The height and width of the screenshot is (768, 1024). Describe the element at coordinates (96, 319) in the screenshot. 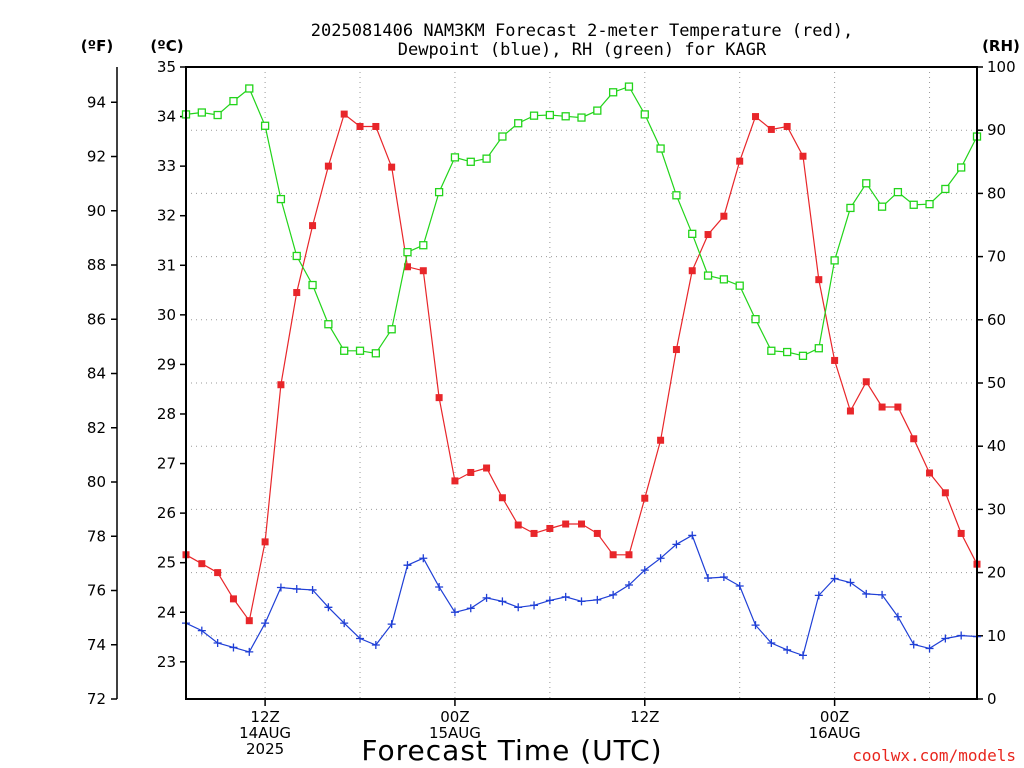

I see `fahrenheit-tick-label: 86` at that location.